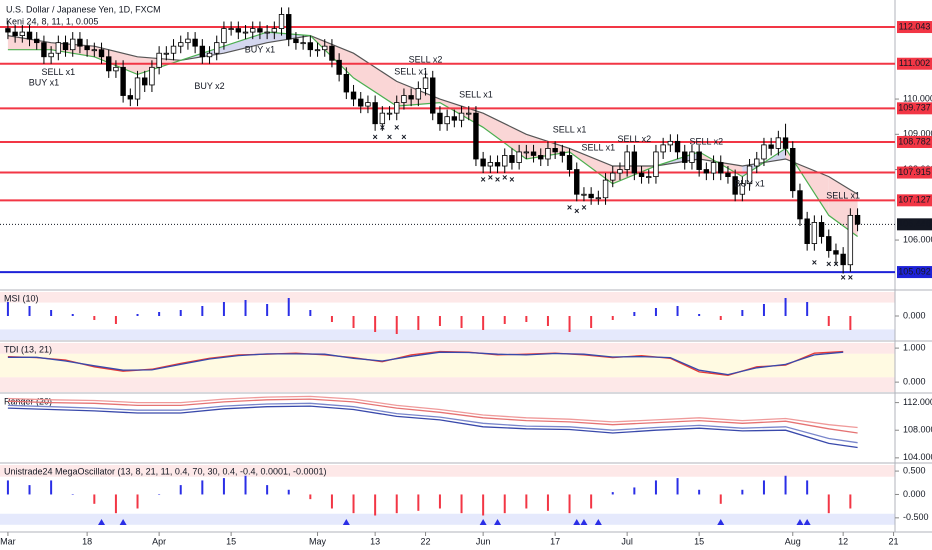  Describe the element at coordinates (894, 541) in the screenshot. I see `x-tick-label: 21` at that location.